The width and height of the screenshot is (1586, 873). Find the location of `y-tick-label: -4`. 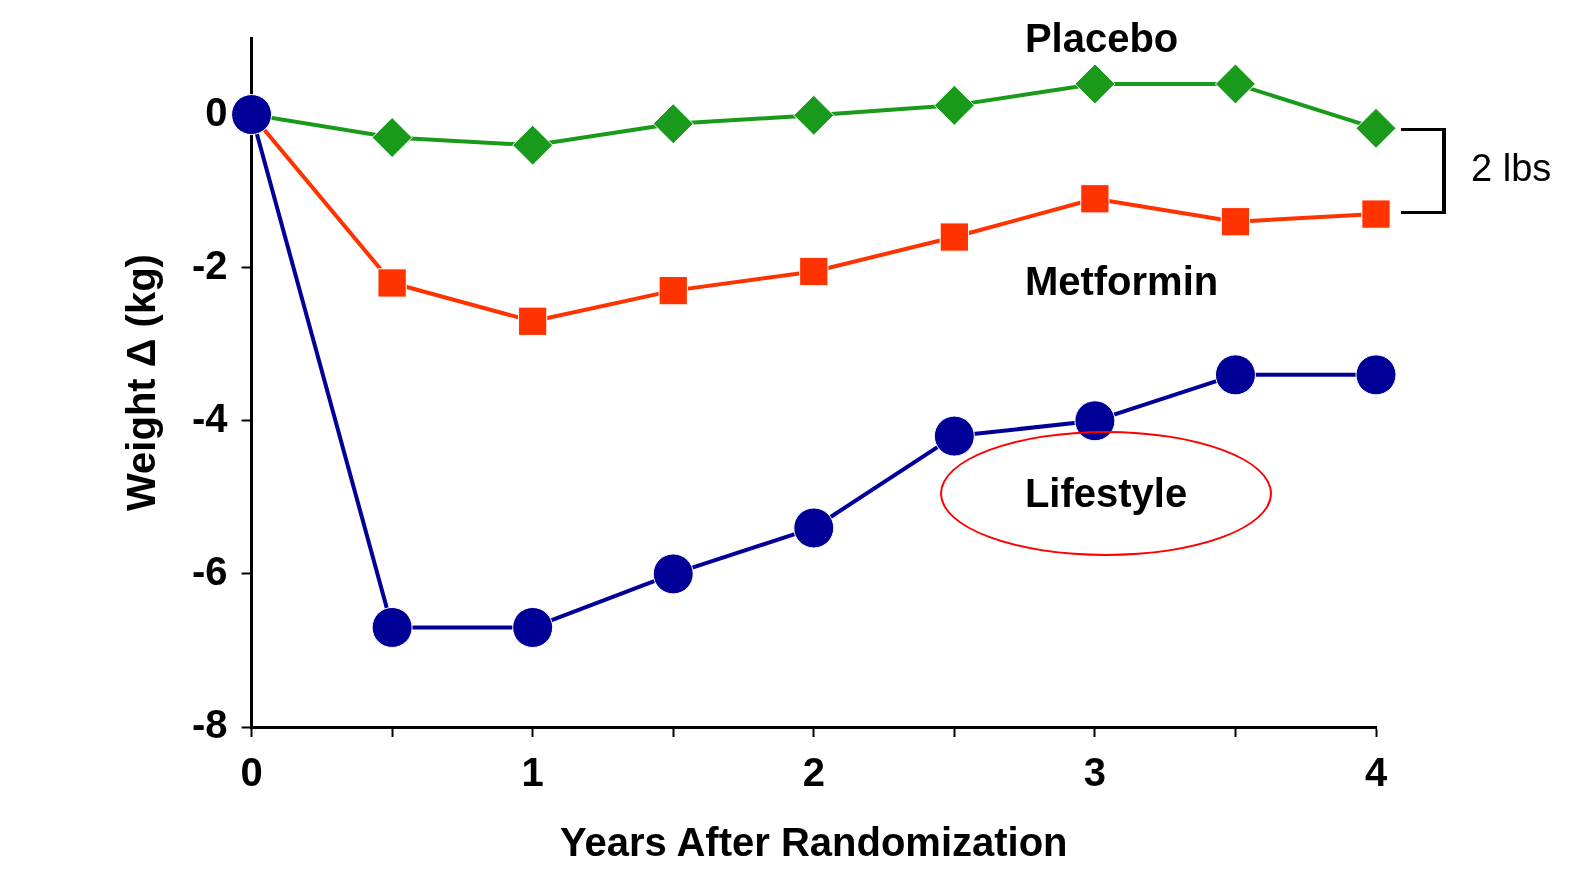

y-tick-label: -4 is located at coordinates (210, 417).